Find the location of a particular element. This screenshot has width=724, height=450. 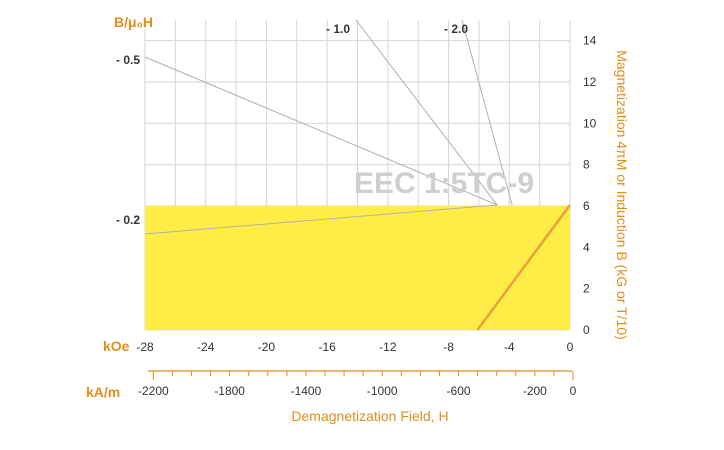

y-tick-label: 12 is located at coordinates (590, 82).